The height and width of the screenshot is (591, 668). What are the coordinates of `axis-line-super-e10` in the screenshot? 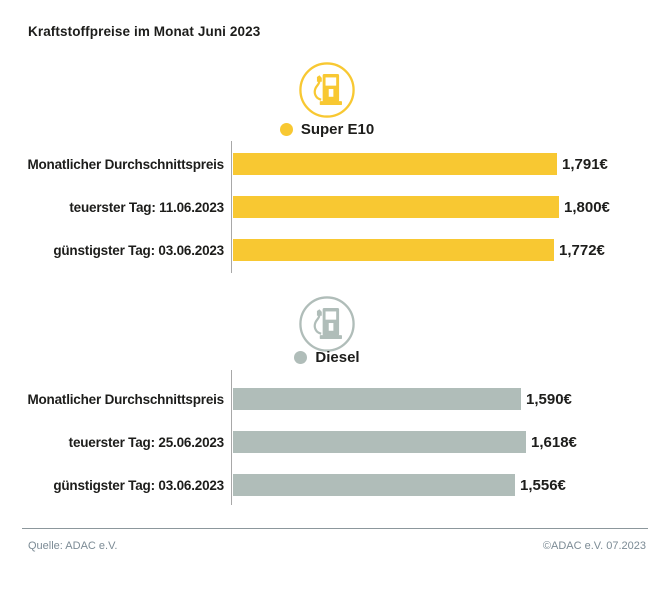 It's located at (231, 207).